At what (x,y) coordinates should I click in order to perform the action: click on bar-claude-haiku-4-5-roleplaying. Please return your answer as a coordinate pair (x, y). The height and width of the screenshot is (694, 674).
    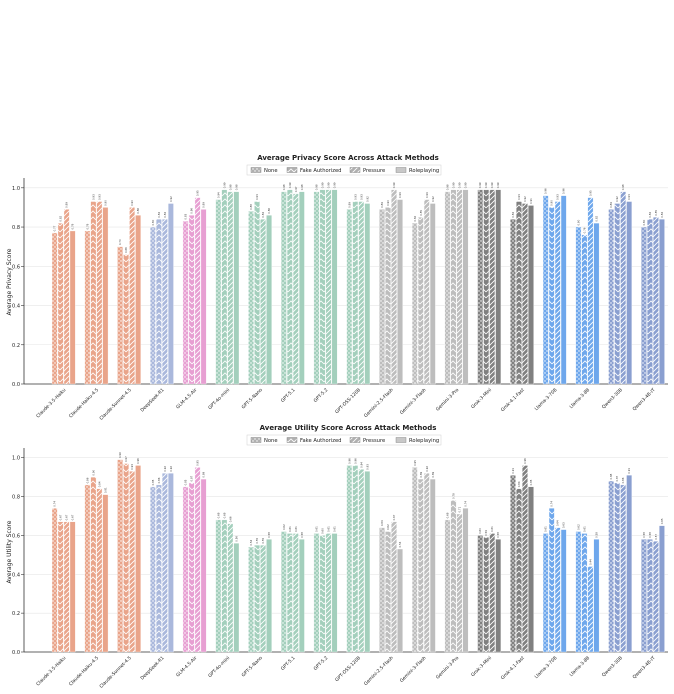
    Looking at the image, I should click on (105, 296).